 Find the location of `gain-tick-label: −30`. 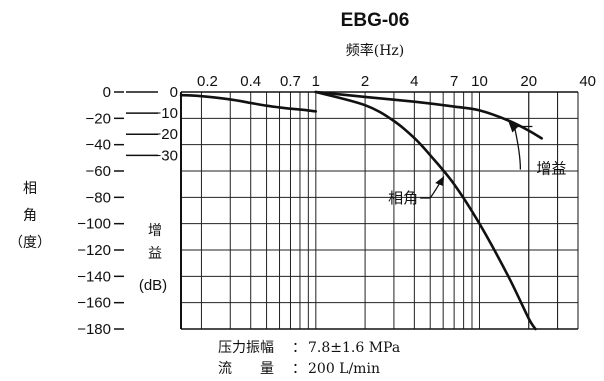

gain-tick-label: −30 is located at coordinates (165, 155).